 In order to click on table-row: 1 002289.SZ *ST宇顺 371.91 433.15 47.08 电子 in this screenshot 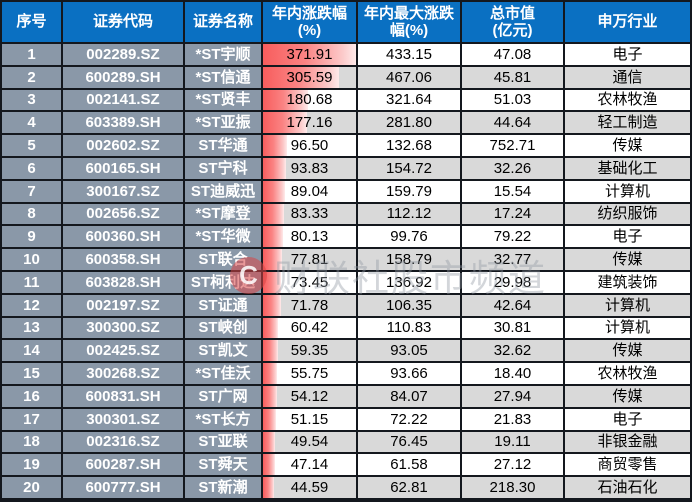, I will do `click(346, 55)`.